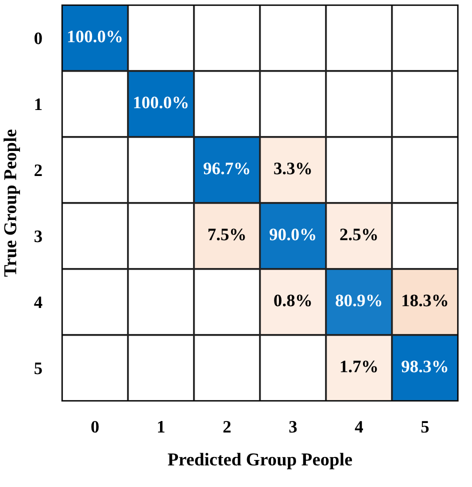  I want to click on data-label: 0.8%, so click(292, 300).